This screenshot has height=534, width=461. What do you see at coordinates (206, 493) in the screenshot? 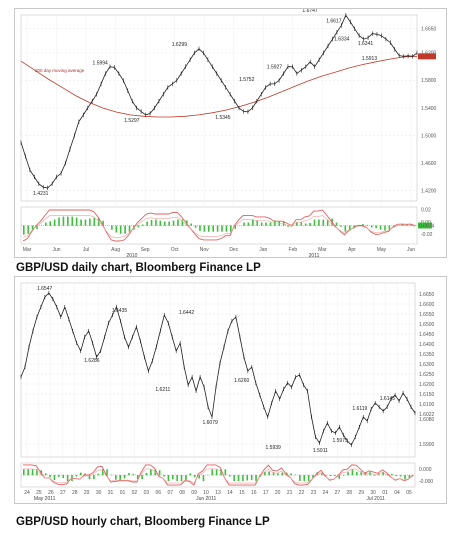
I see `x-tick-label: 10` at bounding box center [206, 493].